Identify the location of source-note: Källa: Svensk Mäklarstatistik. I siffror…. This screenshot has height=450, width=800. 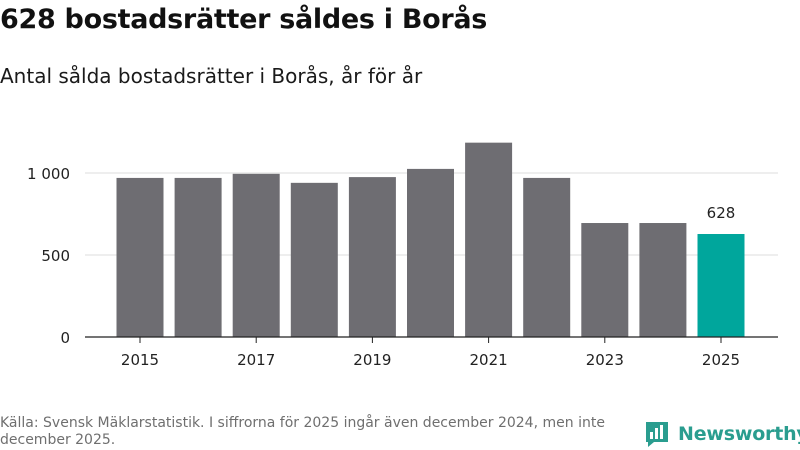
(302, 431).